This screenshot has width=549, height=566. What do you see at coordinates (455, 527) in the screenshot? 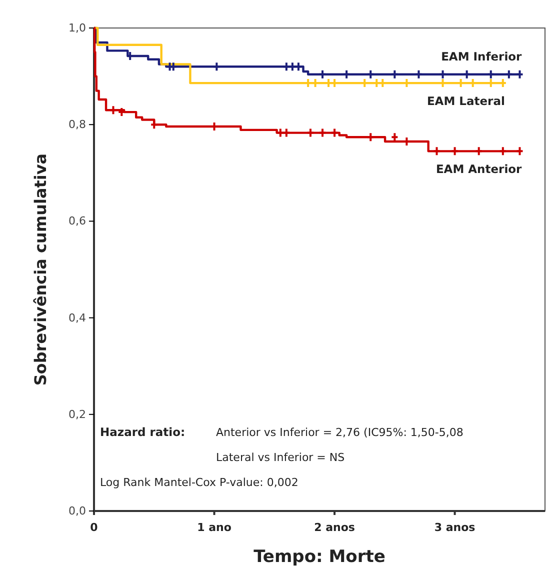
I see `x-tick-label: 3 anos` at bounding box center [455, 527].